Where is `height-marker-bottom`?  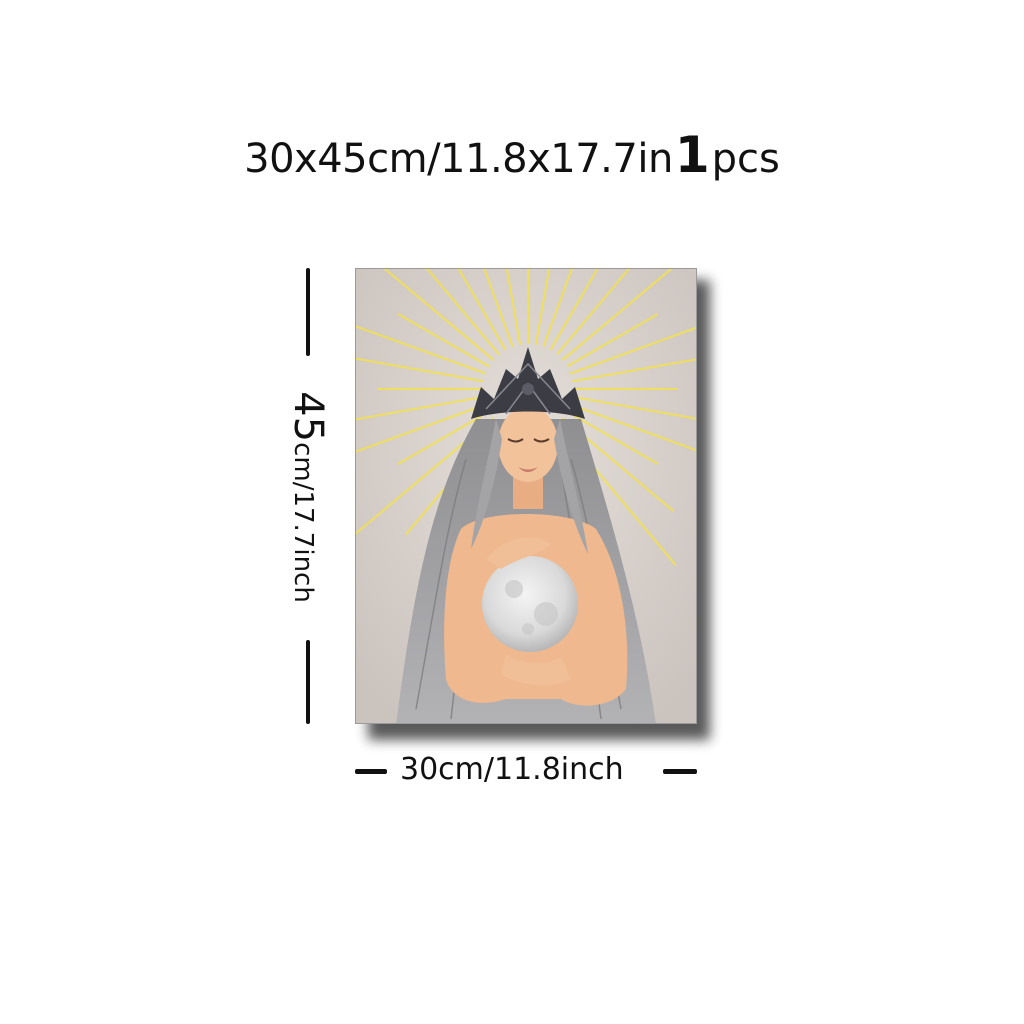
height-marker-bottom is located at coordinates (308, 682).